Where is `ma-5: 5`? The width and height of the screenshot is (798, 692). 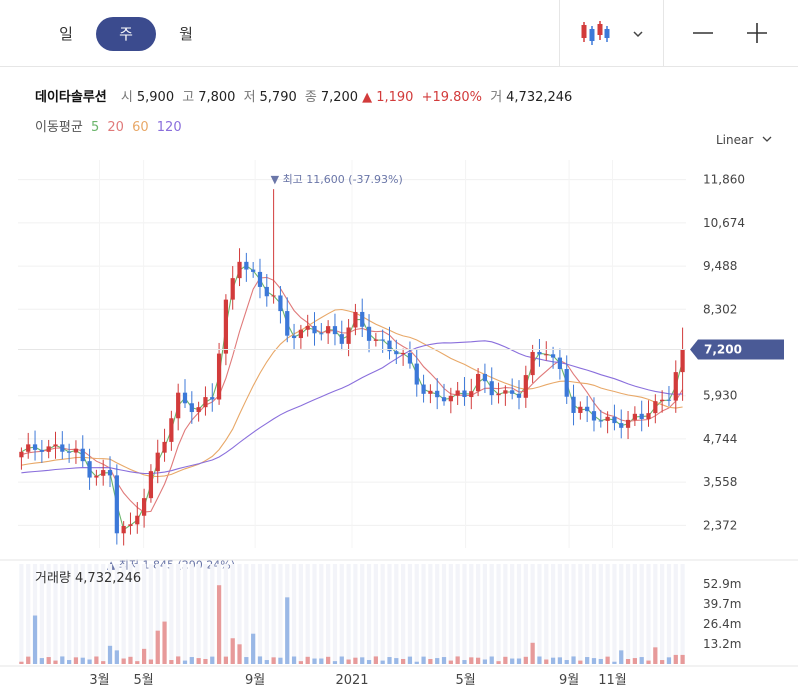 ma-5: 5 is located at coordinates (95, 127).